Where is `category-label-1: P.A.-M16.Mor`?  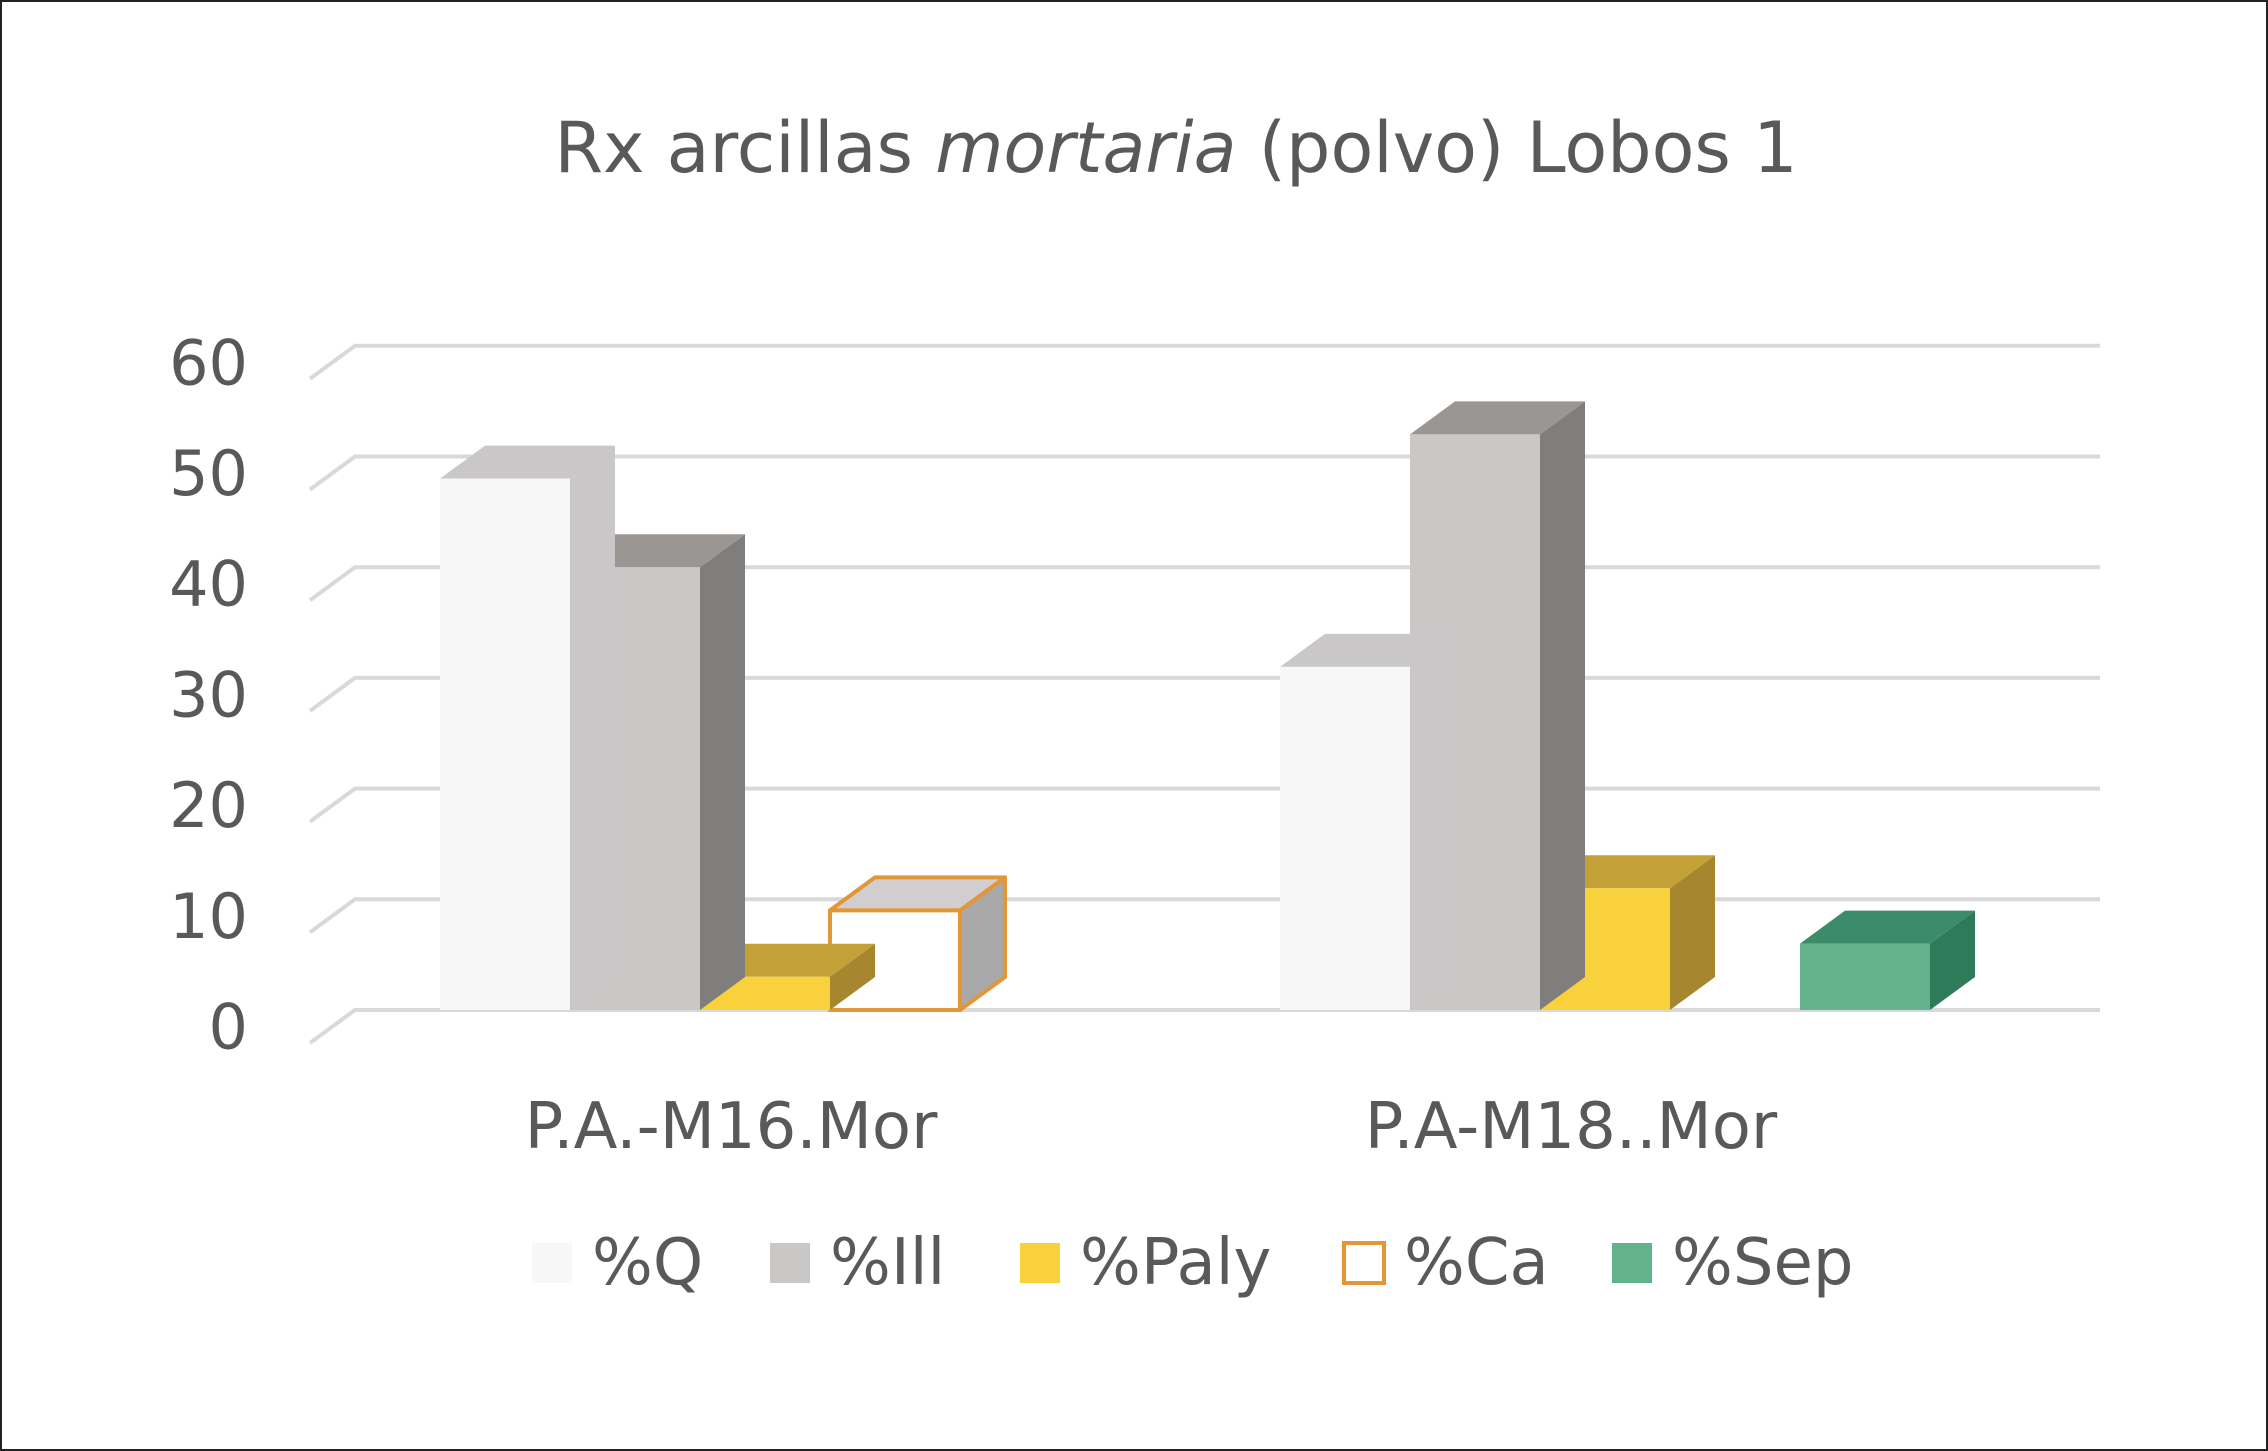
category-label-1: P.A.-M16.Mor is located at coordinates (731, 1127).